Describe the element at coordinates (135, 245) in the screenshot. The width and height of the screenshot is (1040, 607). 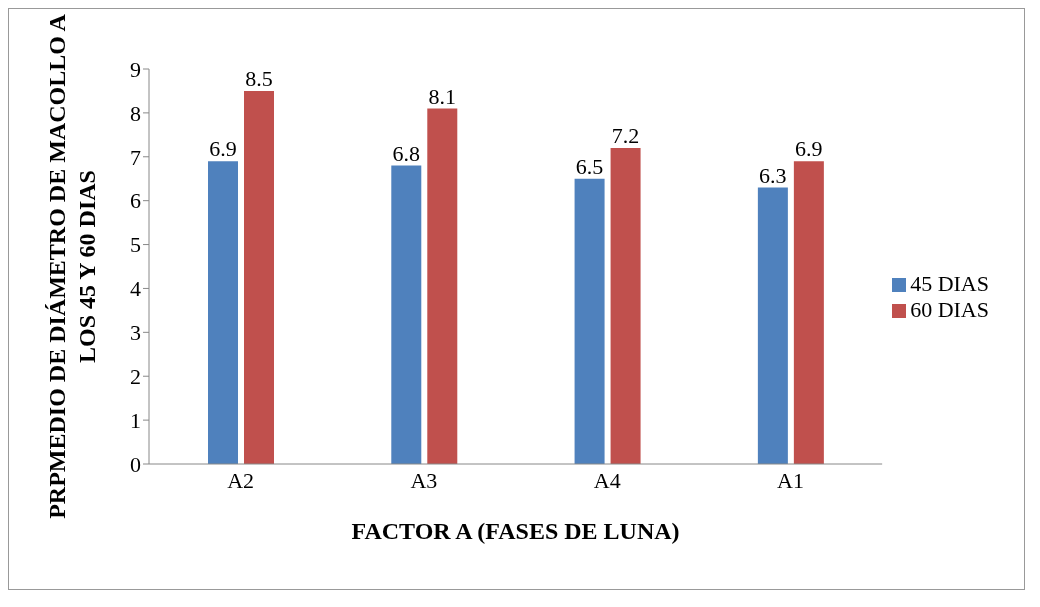
I see `y-tick-label: 5` at that location.